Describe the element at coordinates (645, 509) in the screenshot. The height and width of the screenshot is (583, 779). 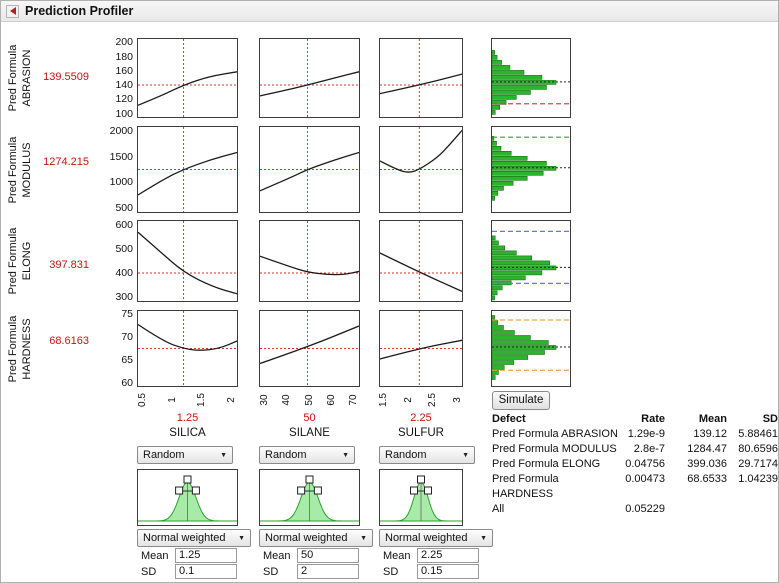
I see `defect-table-cell-rate: 0.05229` at that location.